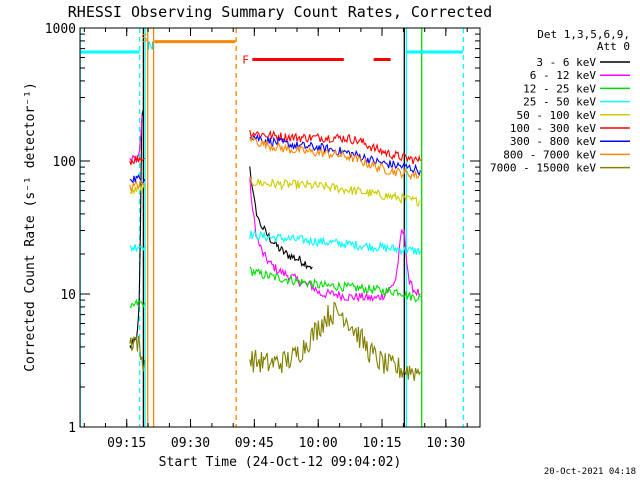  Describe the element at coordinates (68, 295) in the screenshot. I see `y-tick-label-1: 10` at that location.